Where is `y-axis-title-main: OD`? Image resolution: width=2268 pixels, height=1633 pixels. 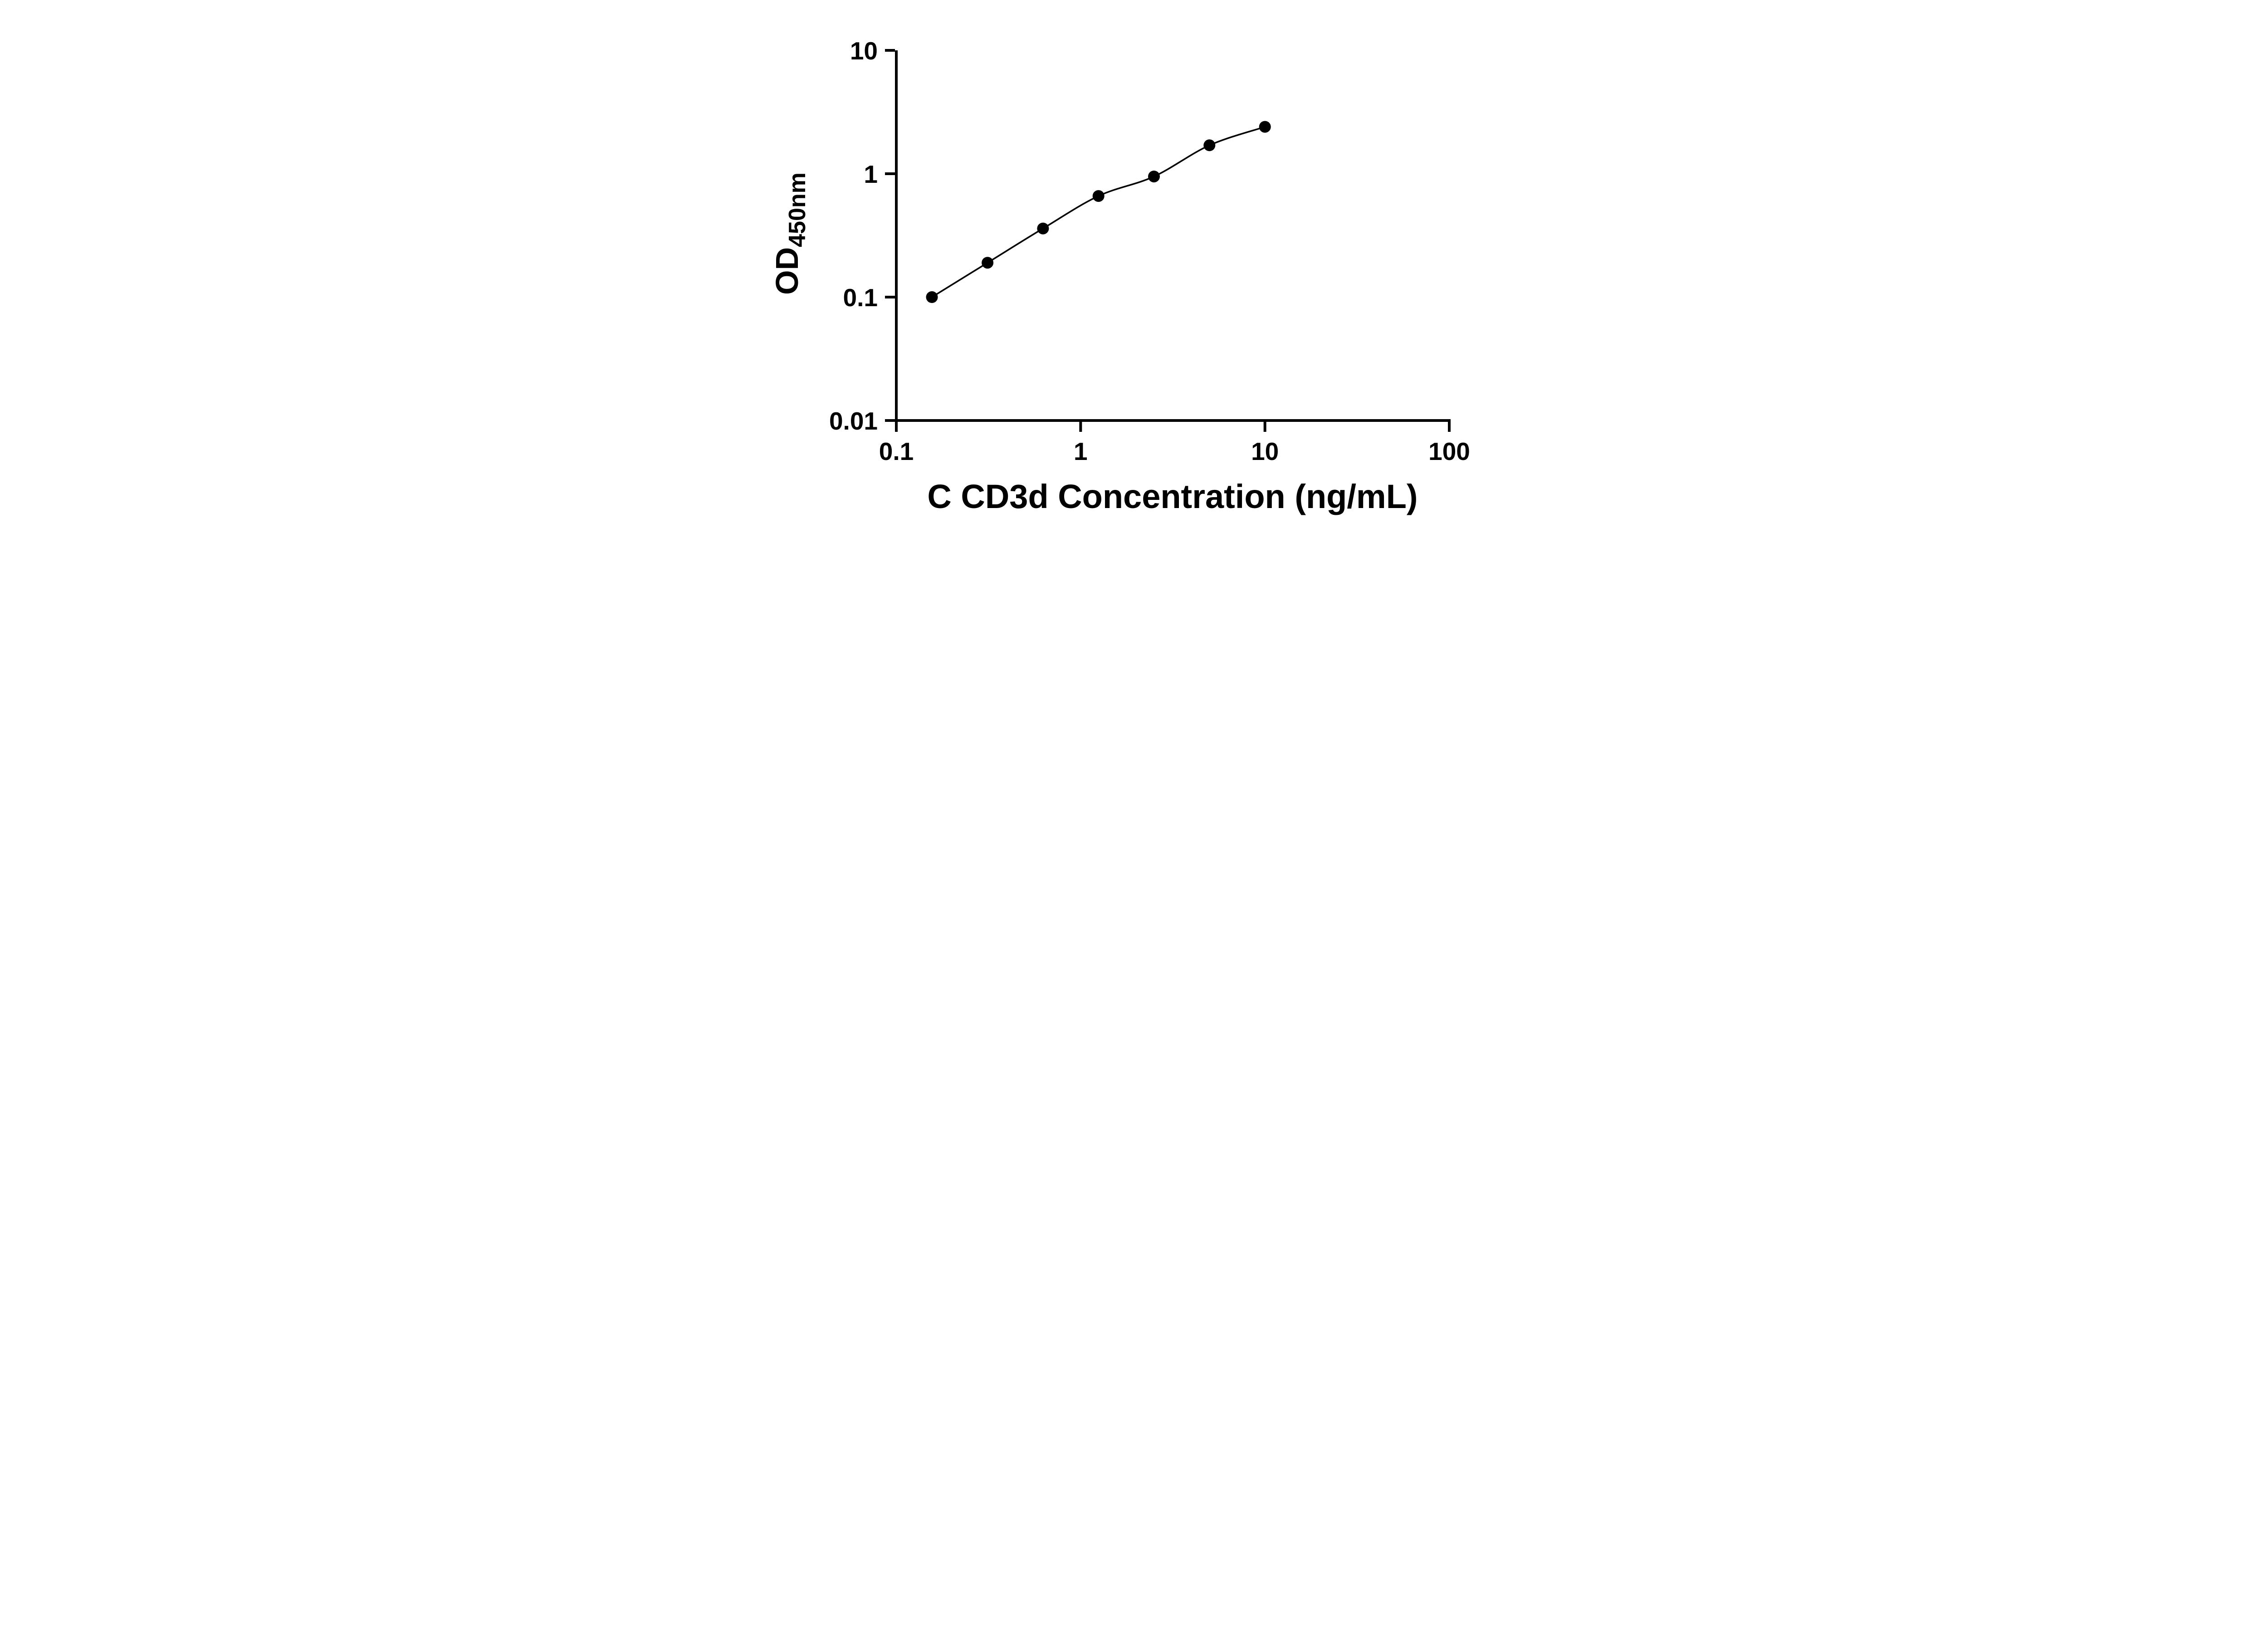 y-axis-title-main: OD is located at coordinates (787, 271).